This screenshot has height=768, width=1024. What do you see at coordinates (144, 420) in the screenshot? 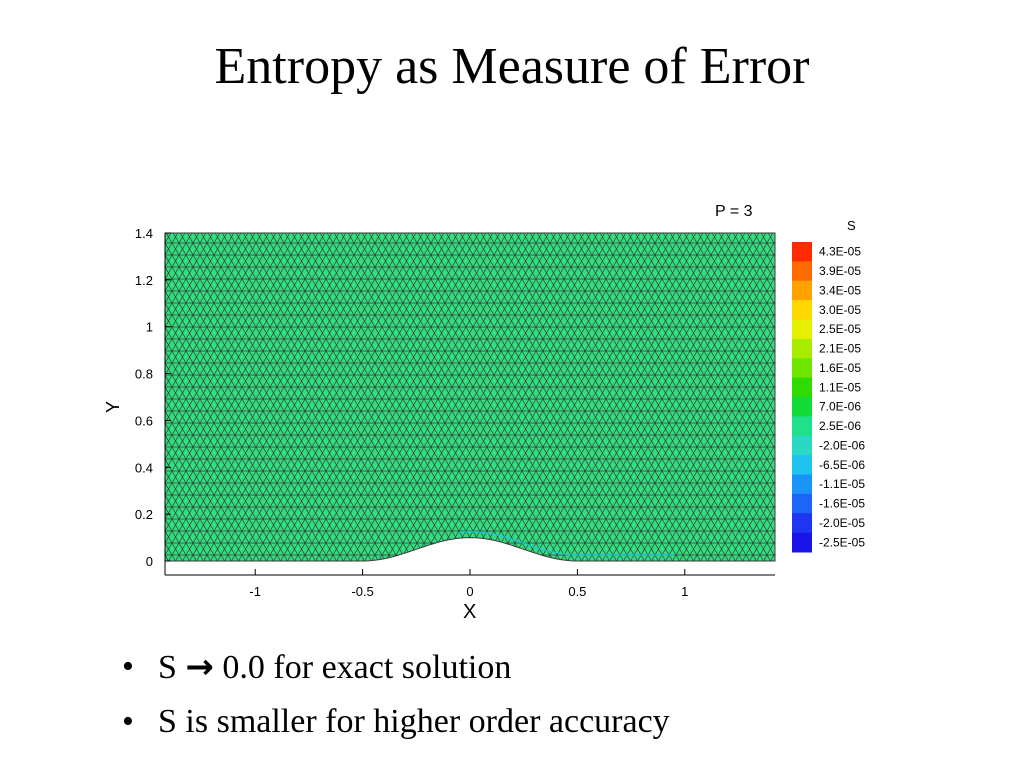
I see `y-tick-label: 0.6` at bounding box center [144, 420].